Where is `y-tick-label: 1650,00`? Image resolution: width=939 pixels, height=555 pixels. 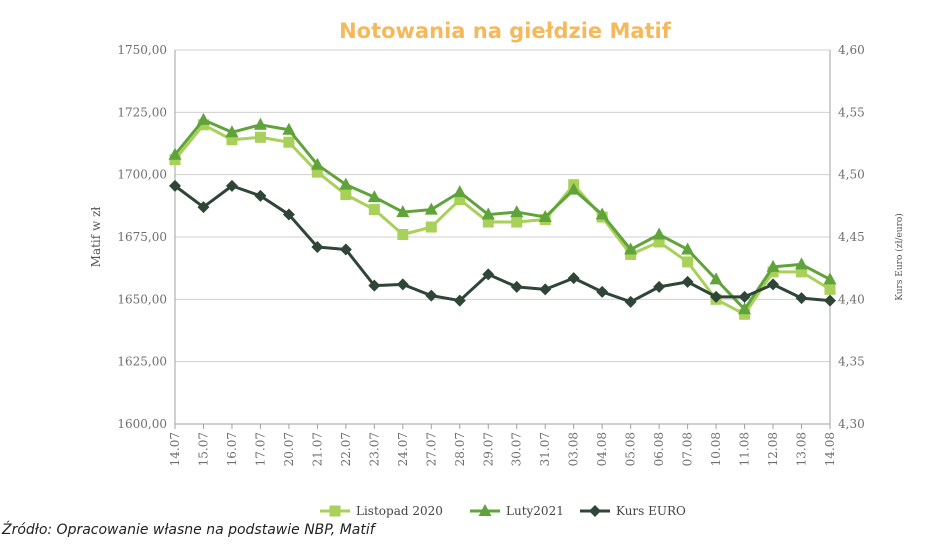
y-tick-label: 1650,00 is located at coordinates (142, 299).